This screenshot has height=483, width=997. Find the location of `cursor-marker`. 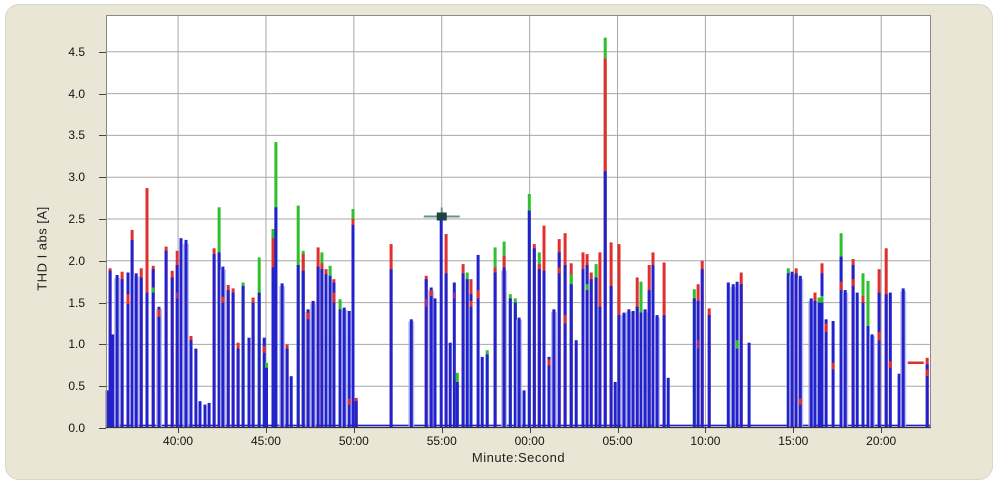

cursor-marker is located at coordinates (441, 214).